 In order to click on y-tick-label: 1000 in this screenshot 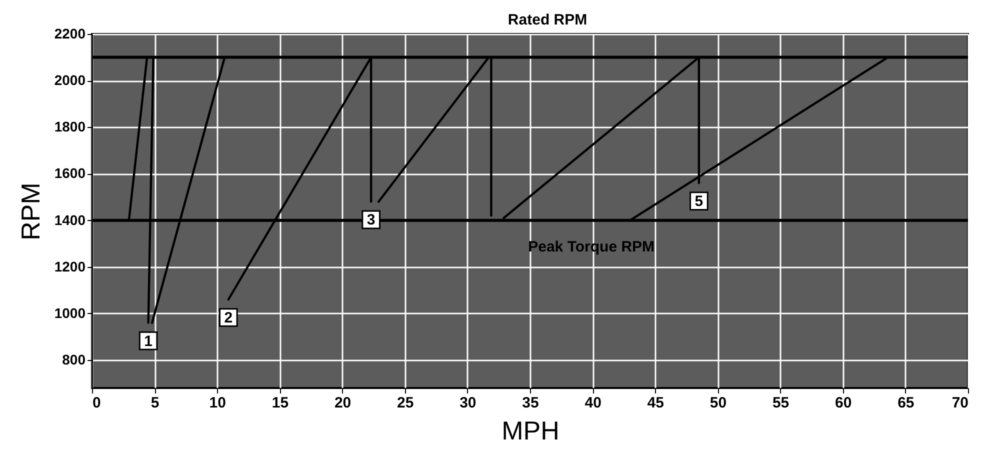, I will do `click(70, 312)`.